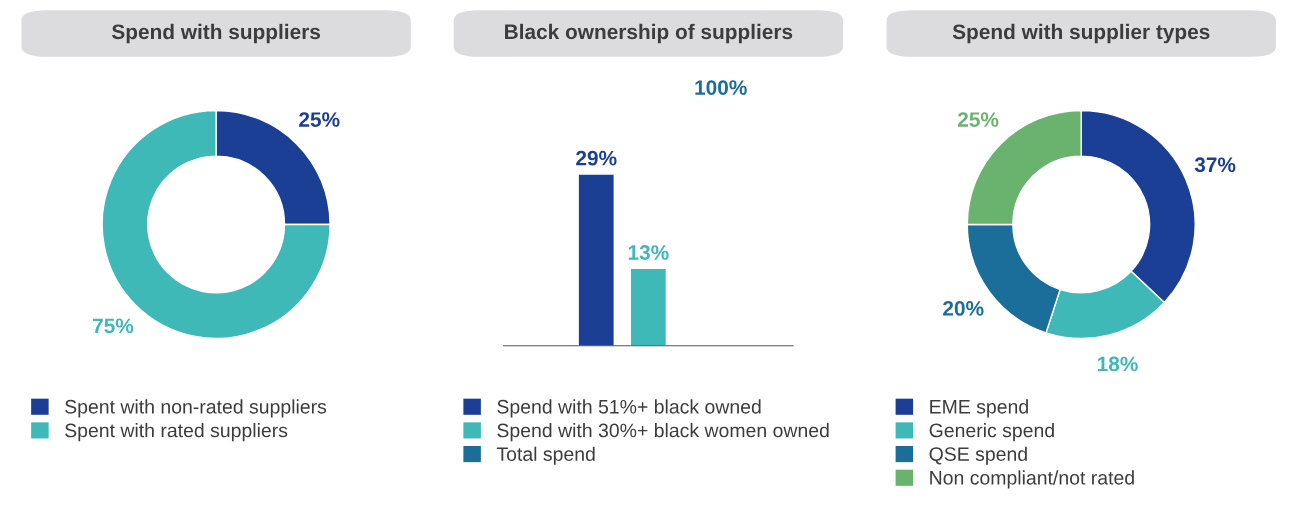 The image size is (1298, 516). I want to click on legend-label: Spend with 30%+ black women owned, so click(663, 432).